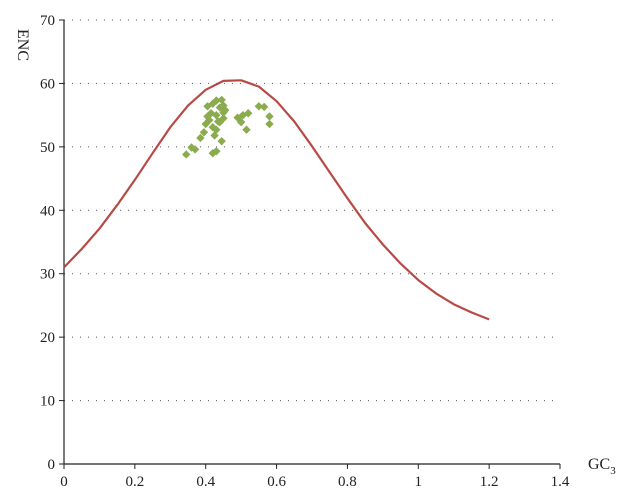  Describe the element at coordinates (134, 482) in the screenshot. I see `x-tick-label: 0.2` at that location.